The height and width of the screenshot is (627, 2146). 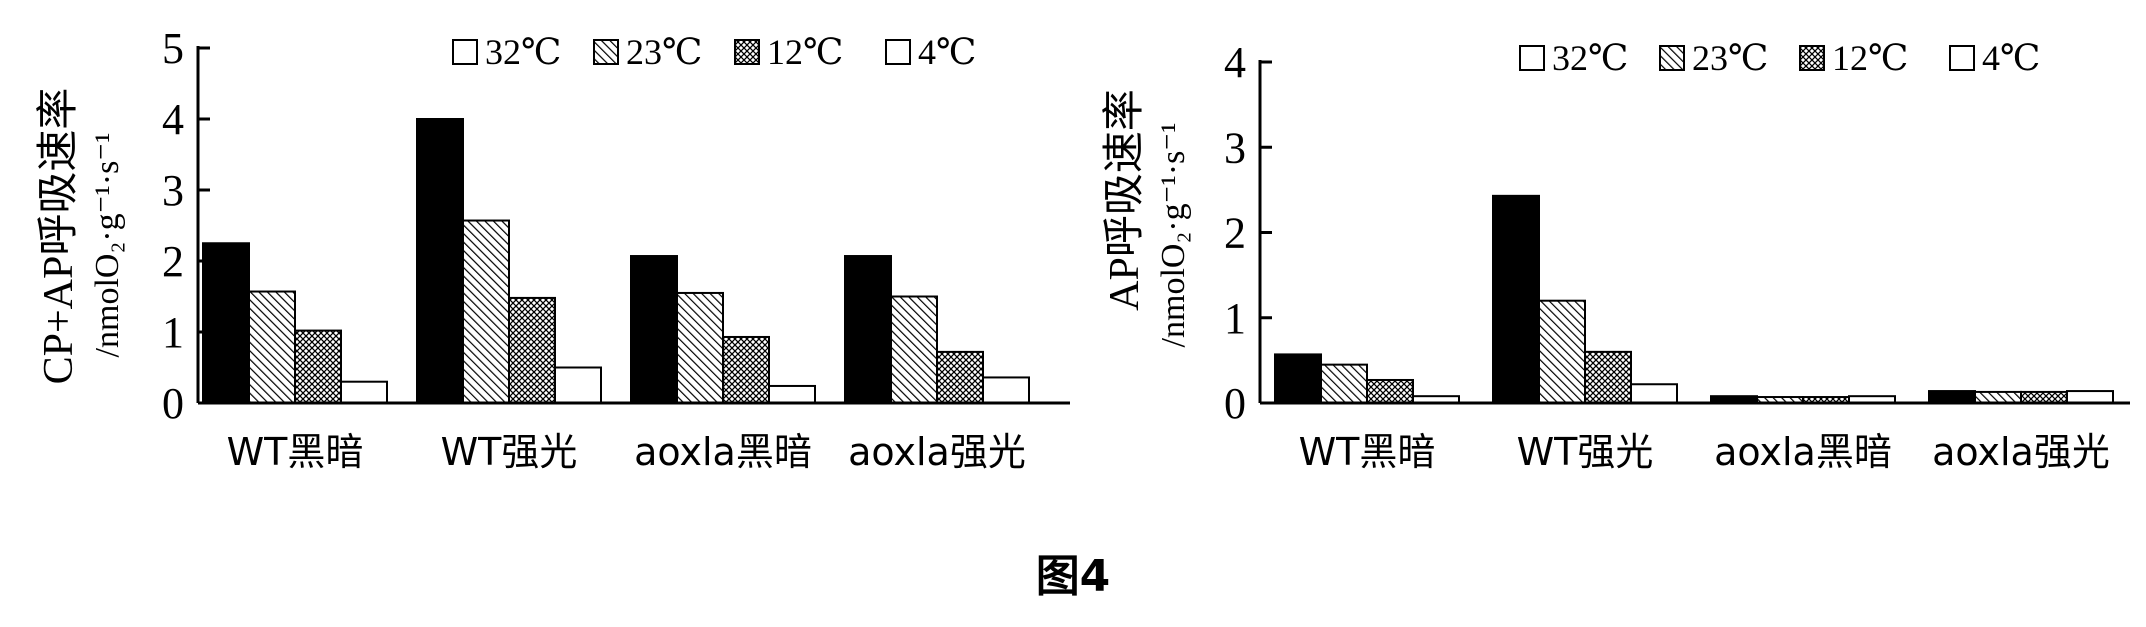 I want to click on y-axis-label: AP呼吸速率, so click(x=1124, y=200).